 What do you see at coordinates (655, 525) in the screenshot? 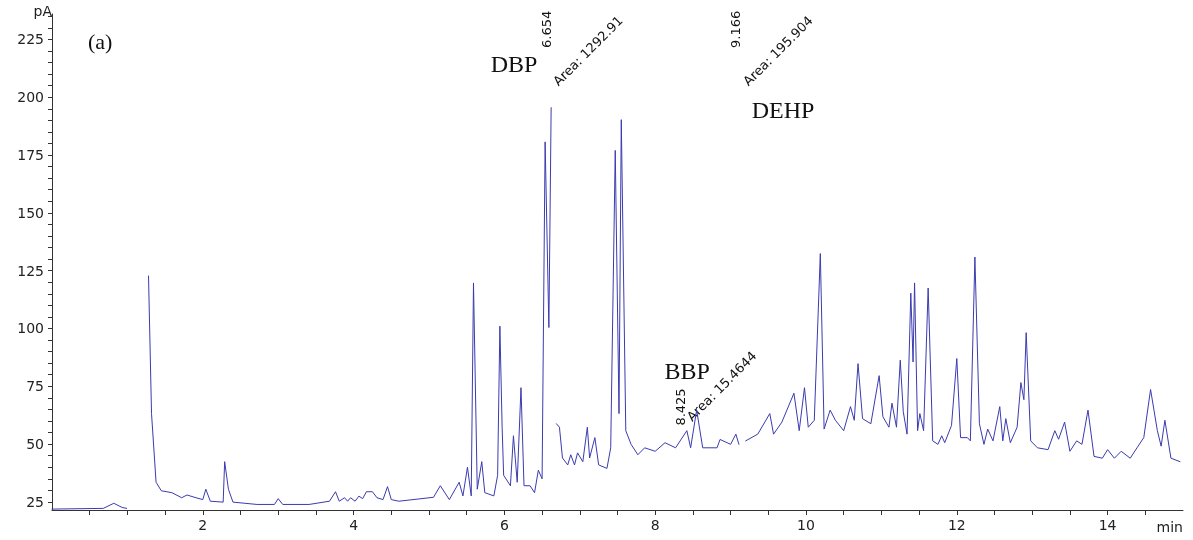
I see `x-tick-label: 8` at bounding box center [655, 525].